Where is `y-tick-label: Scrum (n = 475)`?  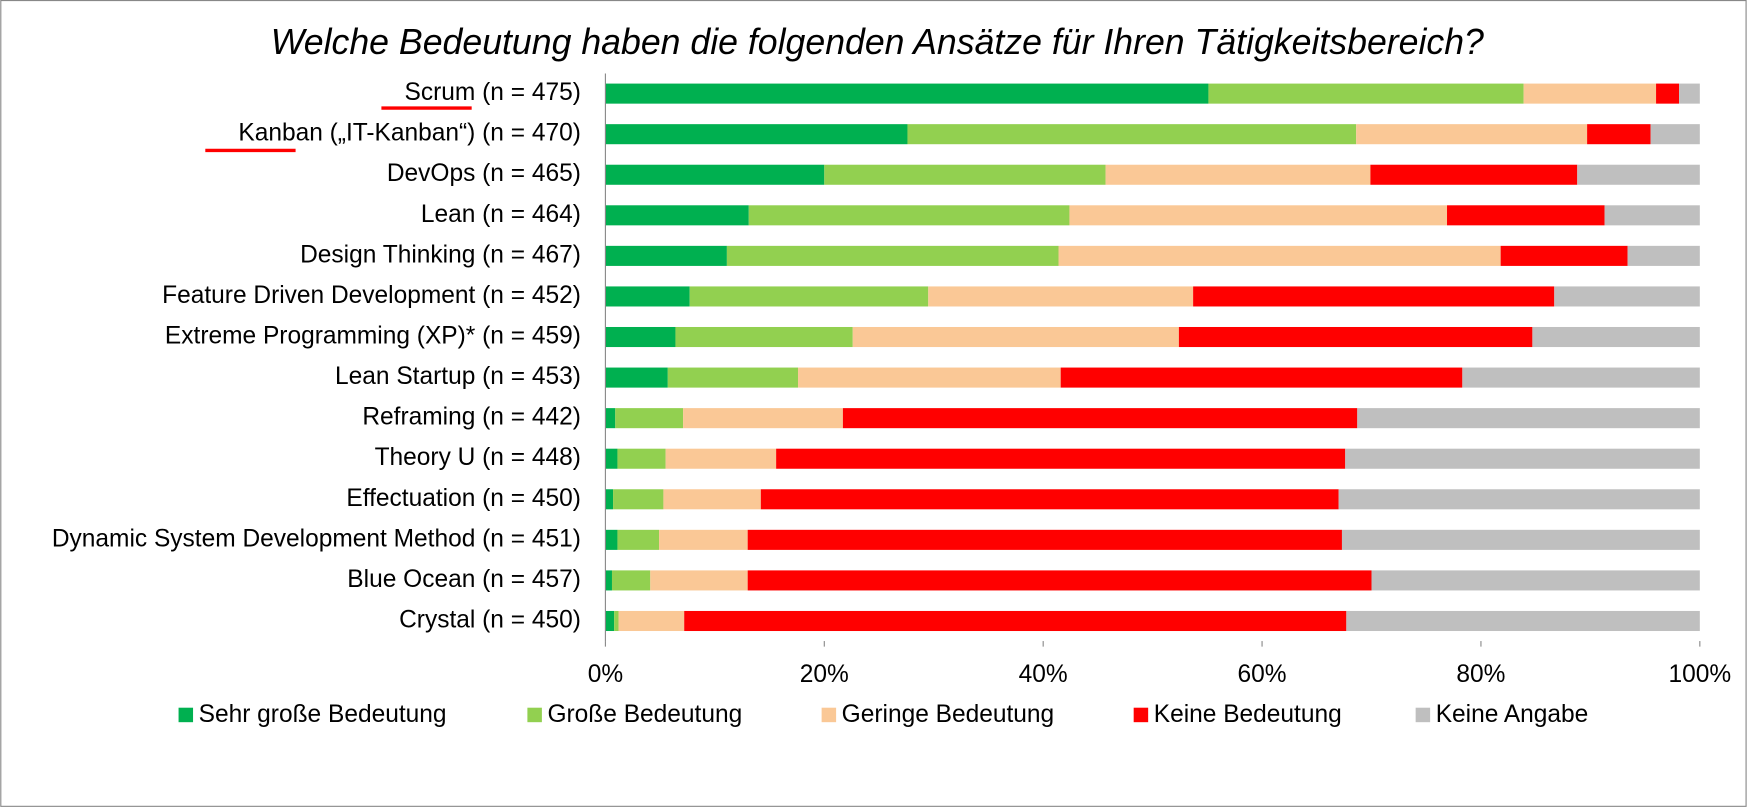
y-tick-label: Scrum (n = 475) is located at coordinates (493, 92).